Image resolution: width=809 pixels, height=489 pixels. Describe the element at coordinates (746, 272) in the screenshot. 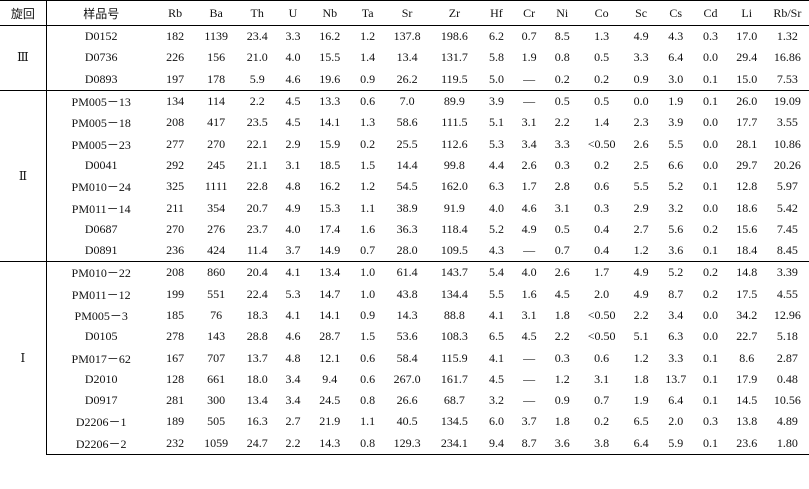

I see `value-cell: 14.8` at that location.